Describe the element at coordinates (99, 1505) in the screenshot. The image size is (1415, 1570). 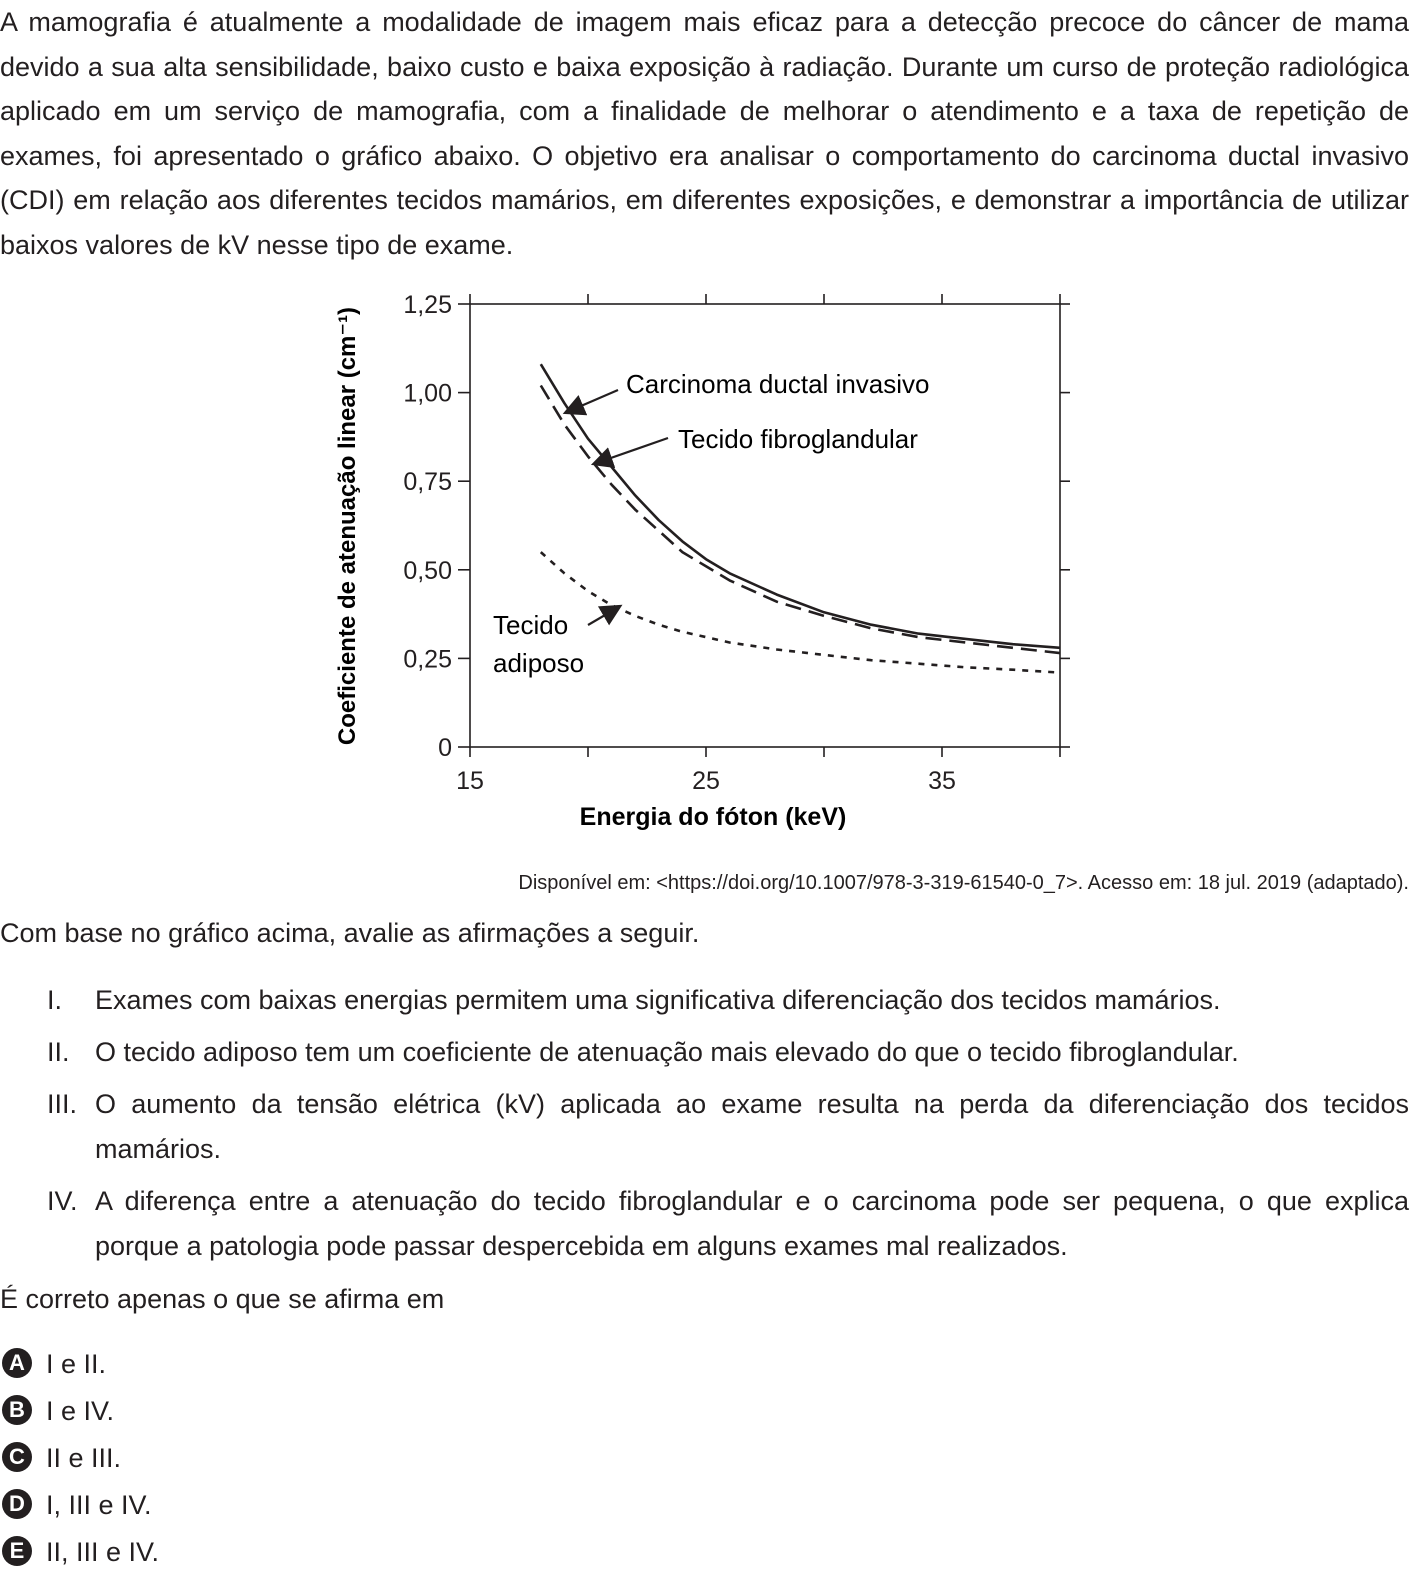
I see `option-text: I, III e IV.` at that location.